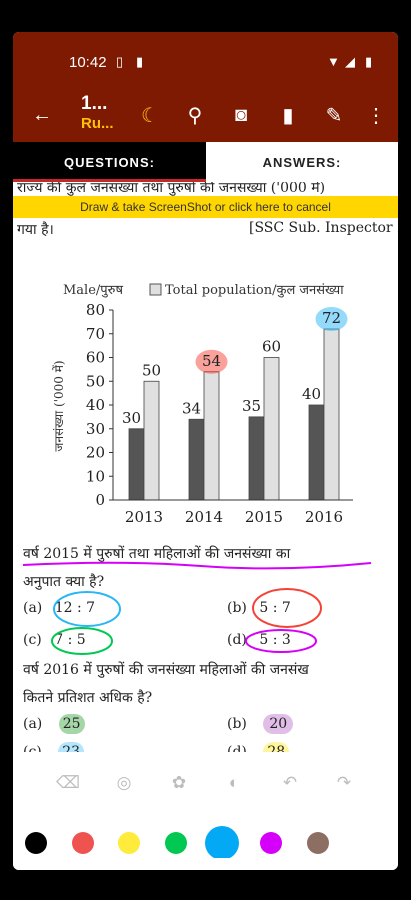 The width and height of the screenshot is (411, 900). I want to click on x-tick-label: 2014, so click(204, 517).